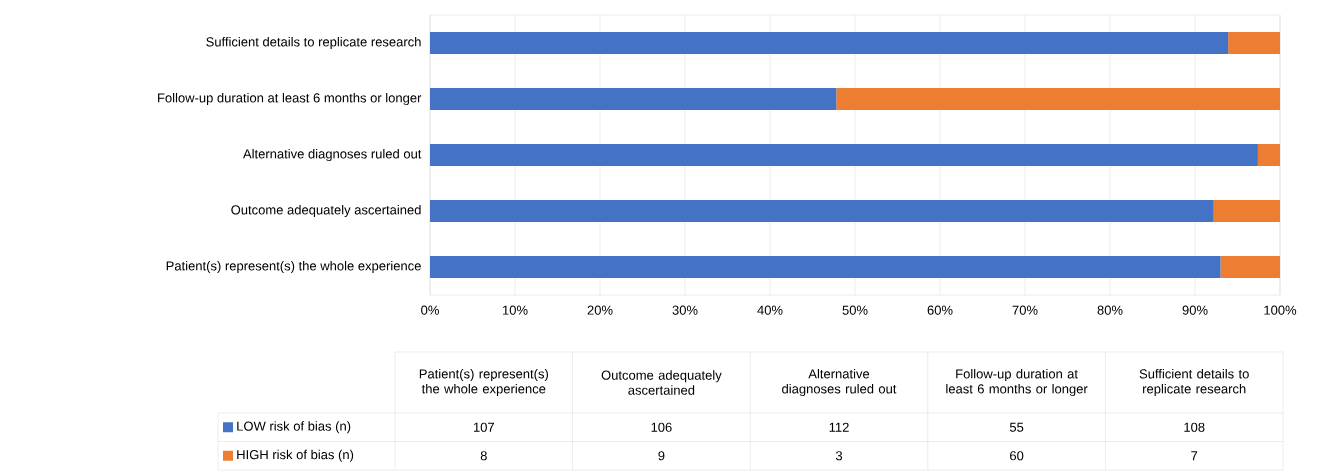  What do you see at coordinates (770, 310) in the screenshot?
I see `x-tick-label: 40%` at bounding box center [770, 310].